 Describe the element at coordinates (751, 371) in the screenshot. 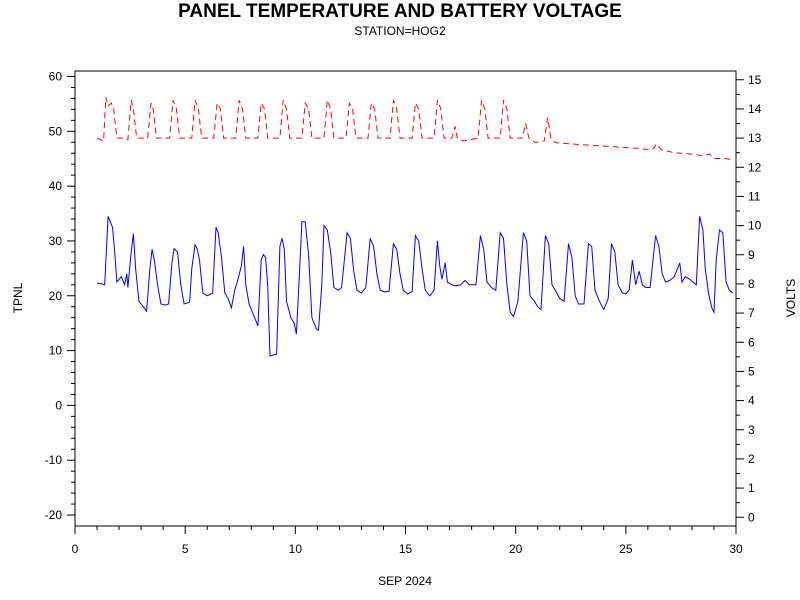

I see `y-right-tick-label: 5` at that location.